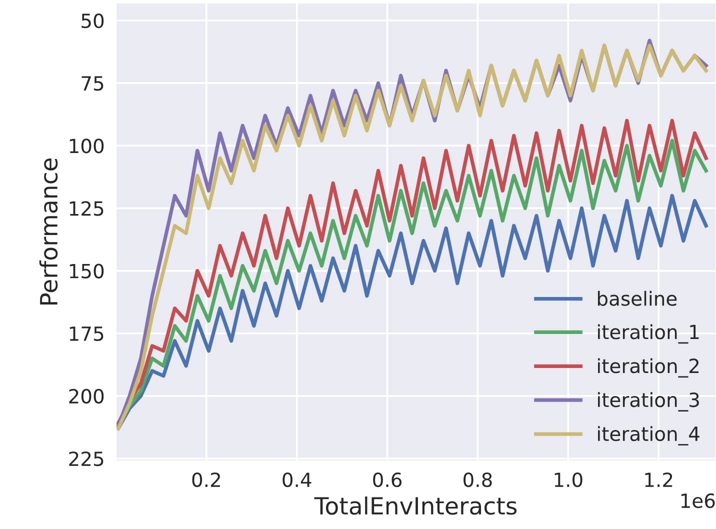 The image size is (716, 529). I want to click on x-tick-label: 1.0, so click(568, 480).